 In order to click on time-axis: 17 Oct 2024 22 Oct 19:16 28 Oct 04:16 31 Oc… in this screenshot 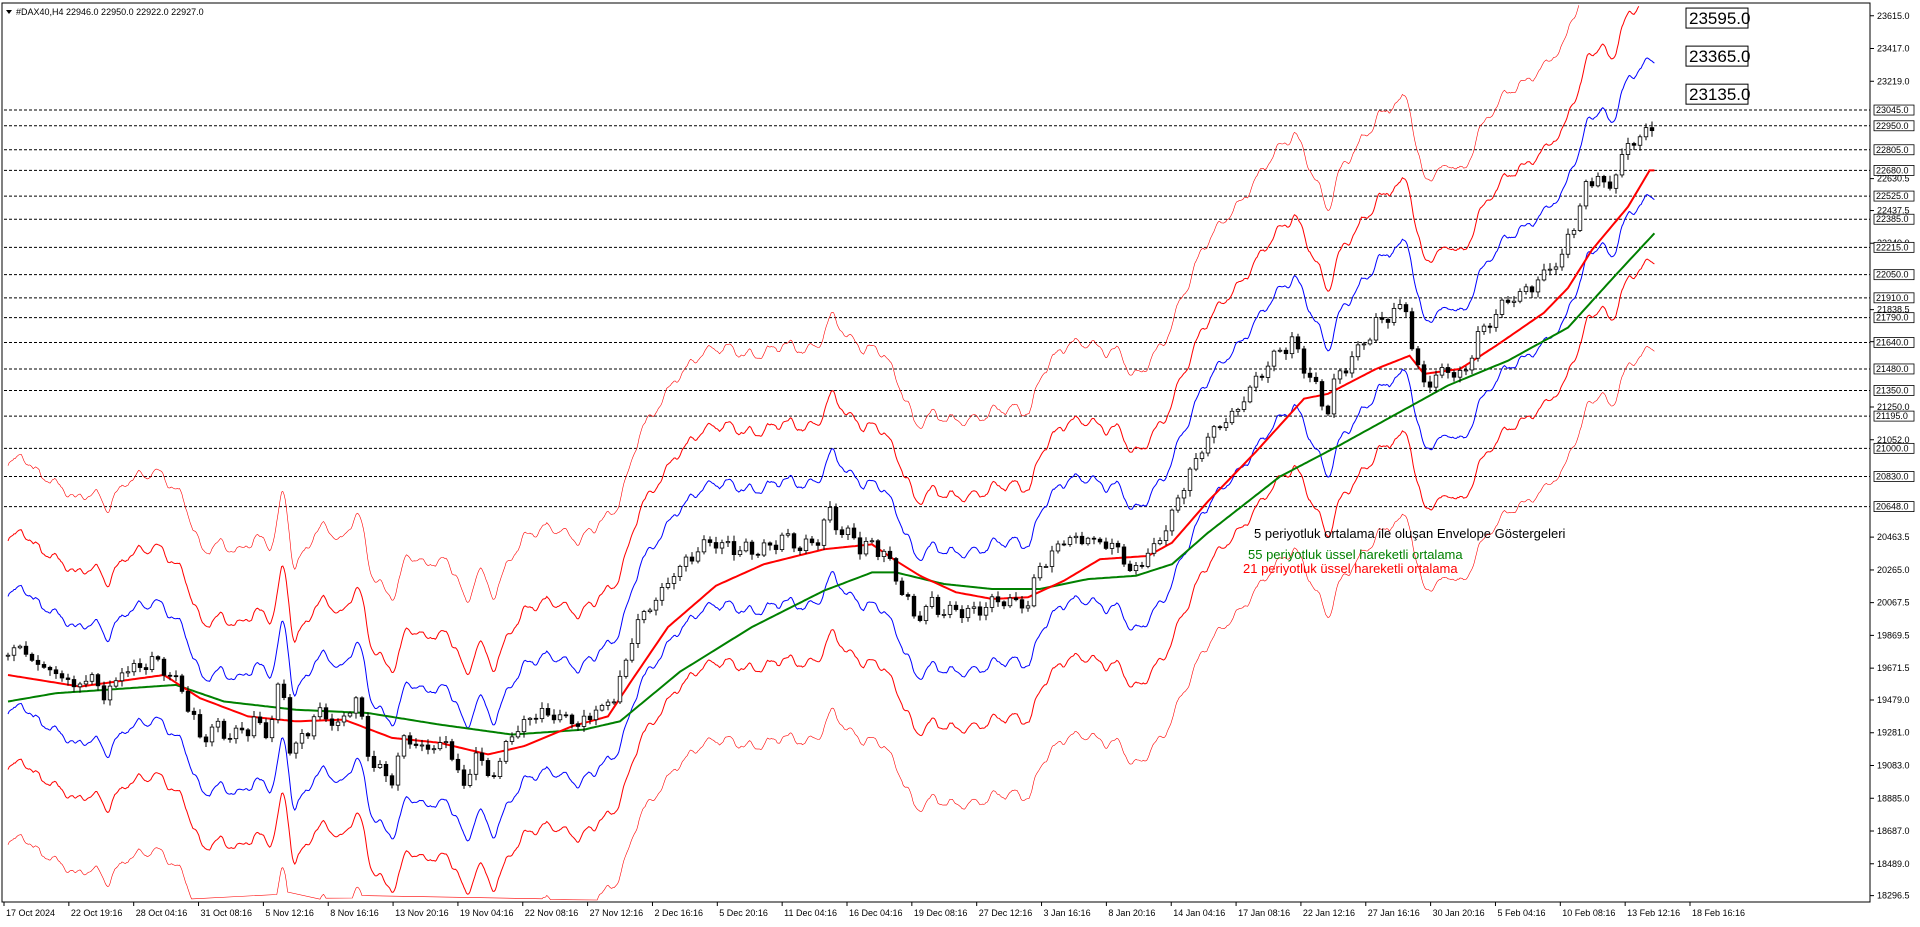, I will do `click(874, 910)`.